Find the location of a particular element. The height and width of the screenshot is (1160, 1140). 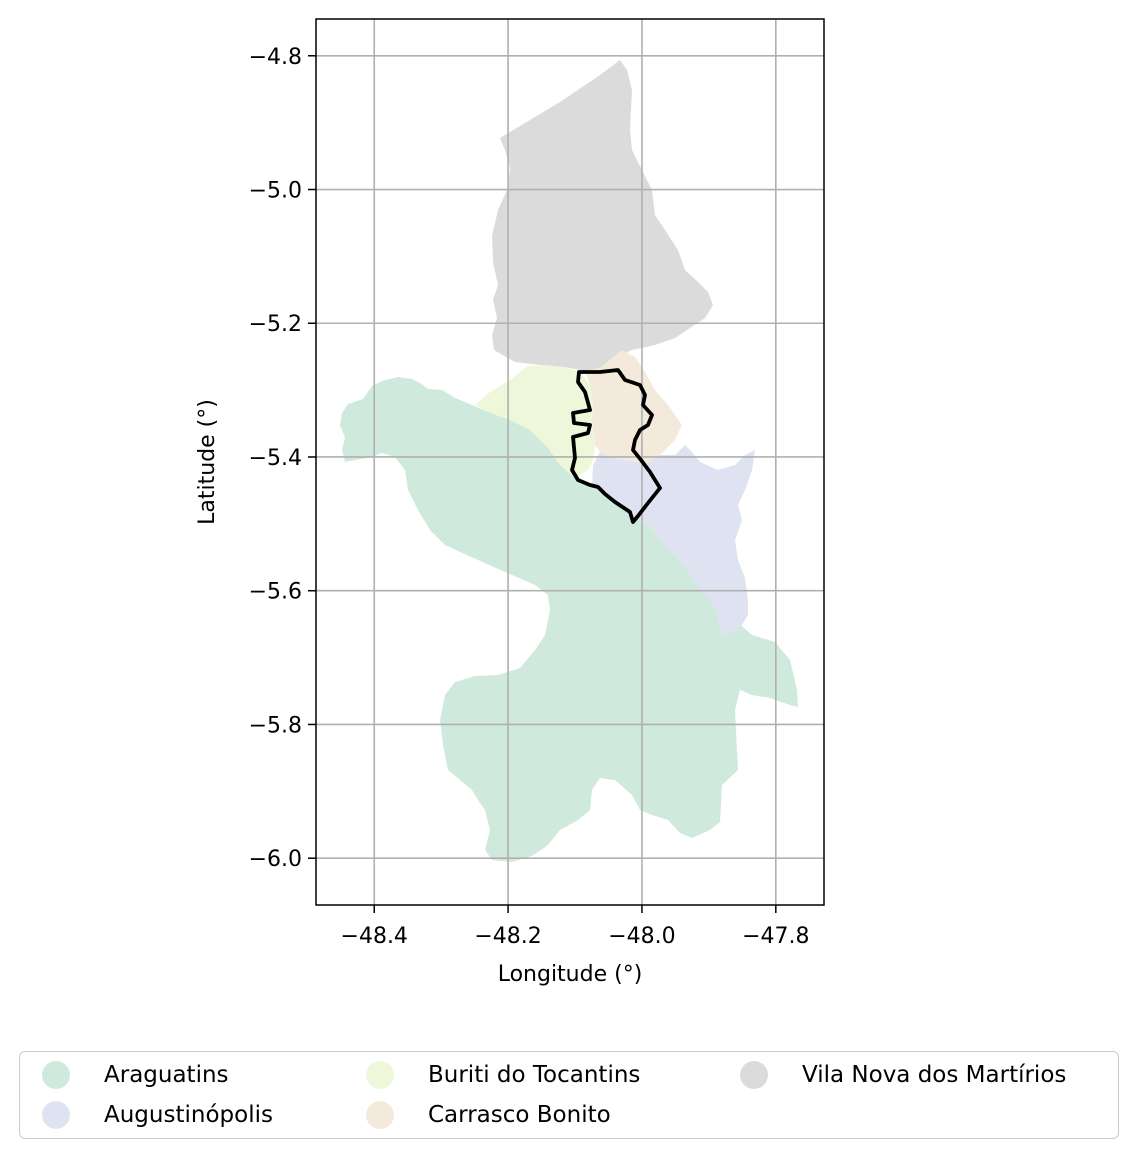

legend-label: Carrasco Bonito is located at coordinates (519, 1115).